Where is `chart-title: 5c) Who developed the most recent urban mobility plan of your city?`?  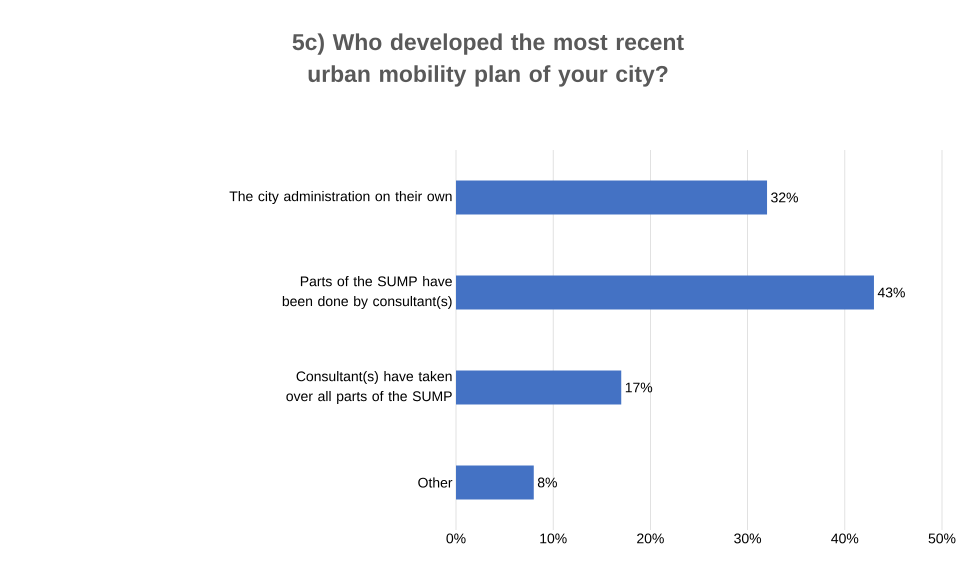
chart-title: 5c) Who developed the most recent urban mobility plan of your city? is located at coordinates (488, 60).